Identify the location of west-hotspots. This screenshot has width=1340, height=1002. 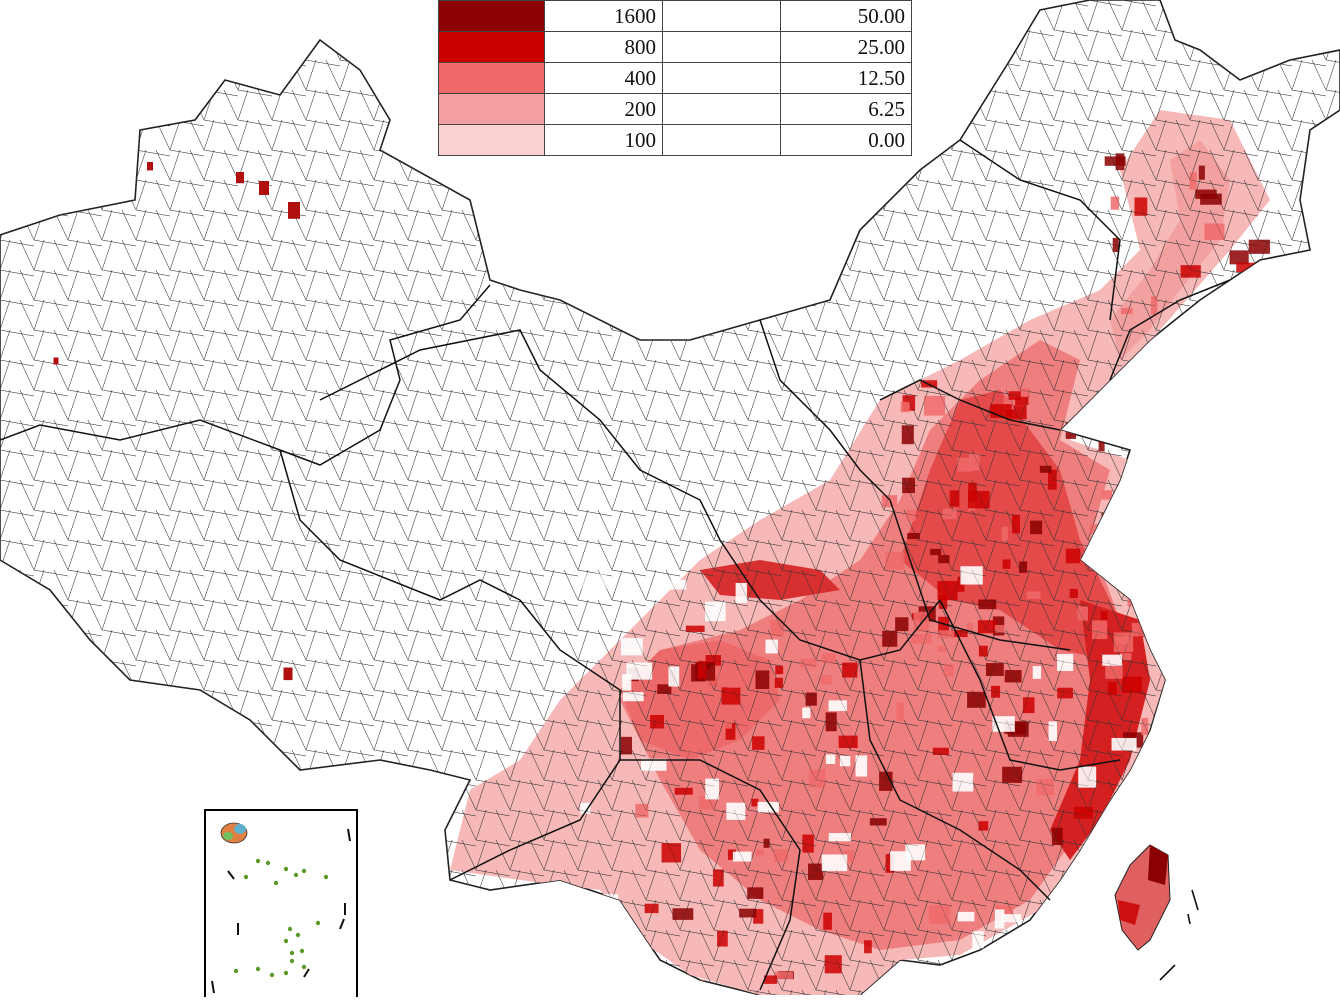
(176, 421).